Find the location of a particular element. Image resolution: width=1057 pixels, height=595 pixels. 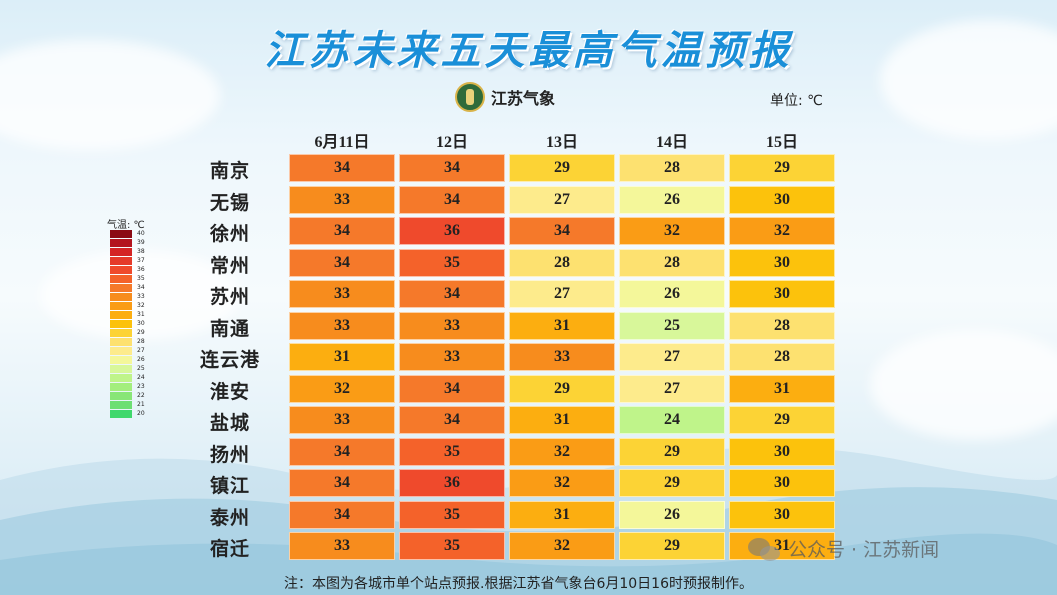

legend-tick-label: 30 is located at coordinates (141, 323).